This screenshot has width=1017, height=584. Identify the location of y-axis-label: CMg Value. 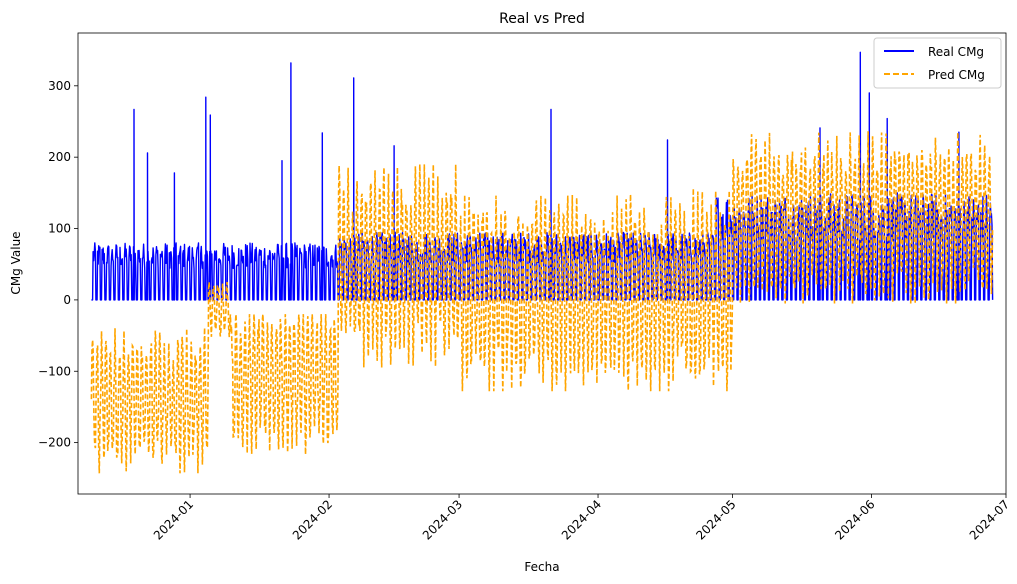
(16, 262).